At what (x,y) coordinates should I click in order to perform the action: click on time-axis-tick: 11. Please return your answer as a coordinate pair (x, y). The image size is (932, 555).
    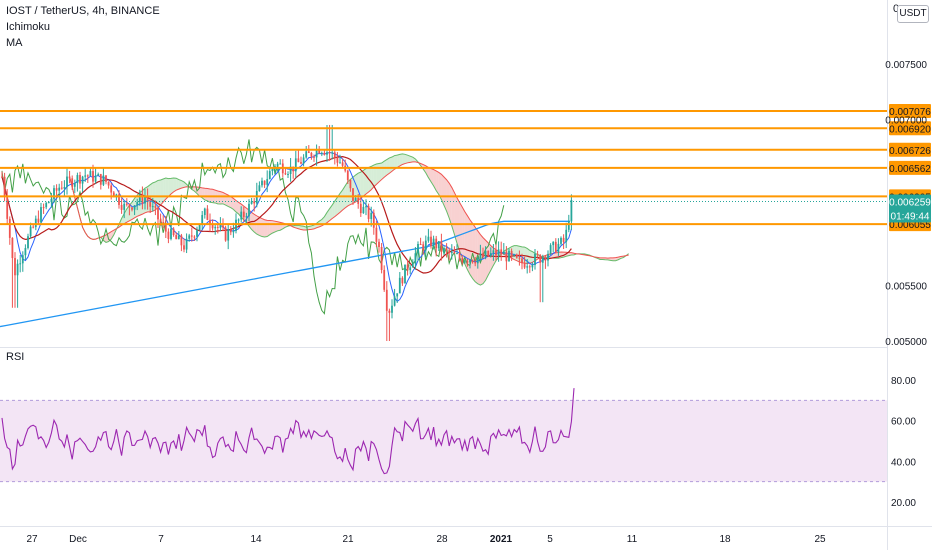
    Looking at the image, I should click on (632, 539).